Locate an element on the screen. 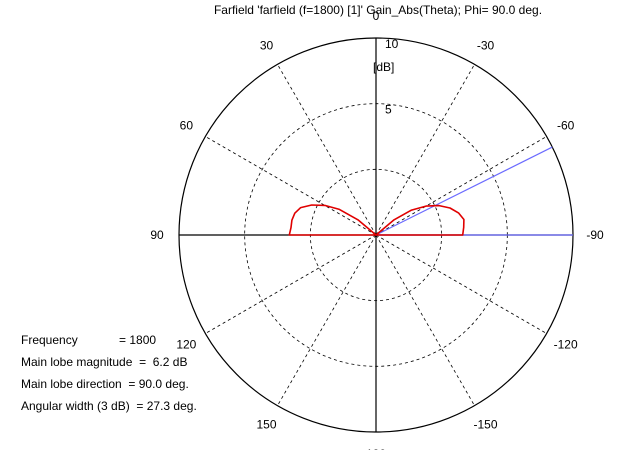  angle-label-m60: -60 is located at coordinates (566, 126).